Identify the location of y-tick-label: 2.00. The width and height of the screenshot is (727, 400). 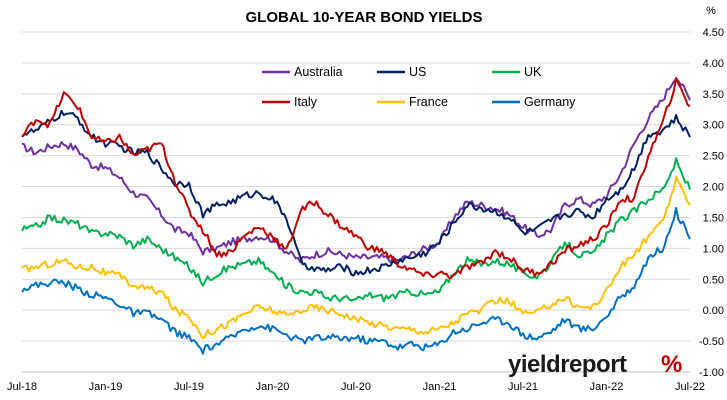
(713, 188).